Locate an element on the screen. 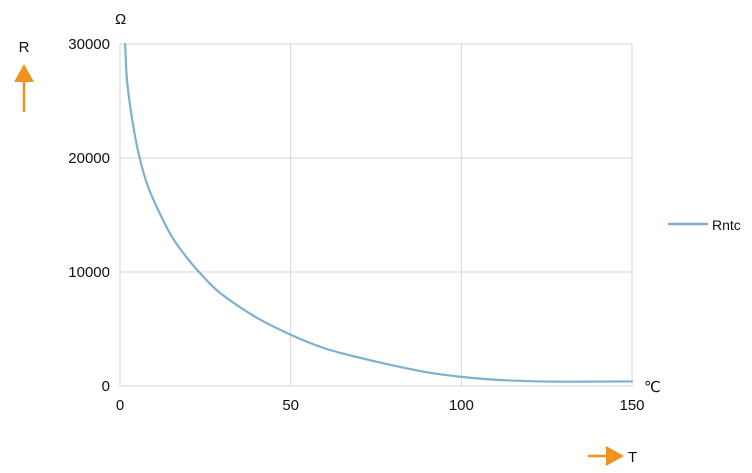  y-axis-arrow-head is located at coordinates (24, 73).